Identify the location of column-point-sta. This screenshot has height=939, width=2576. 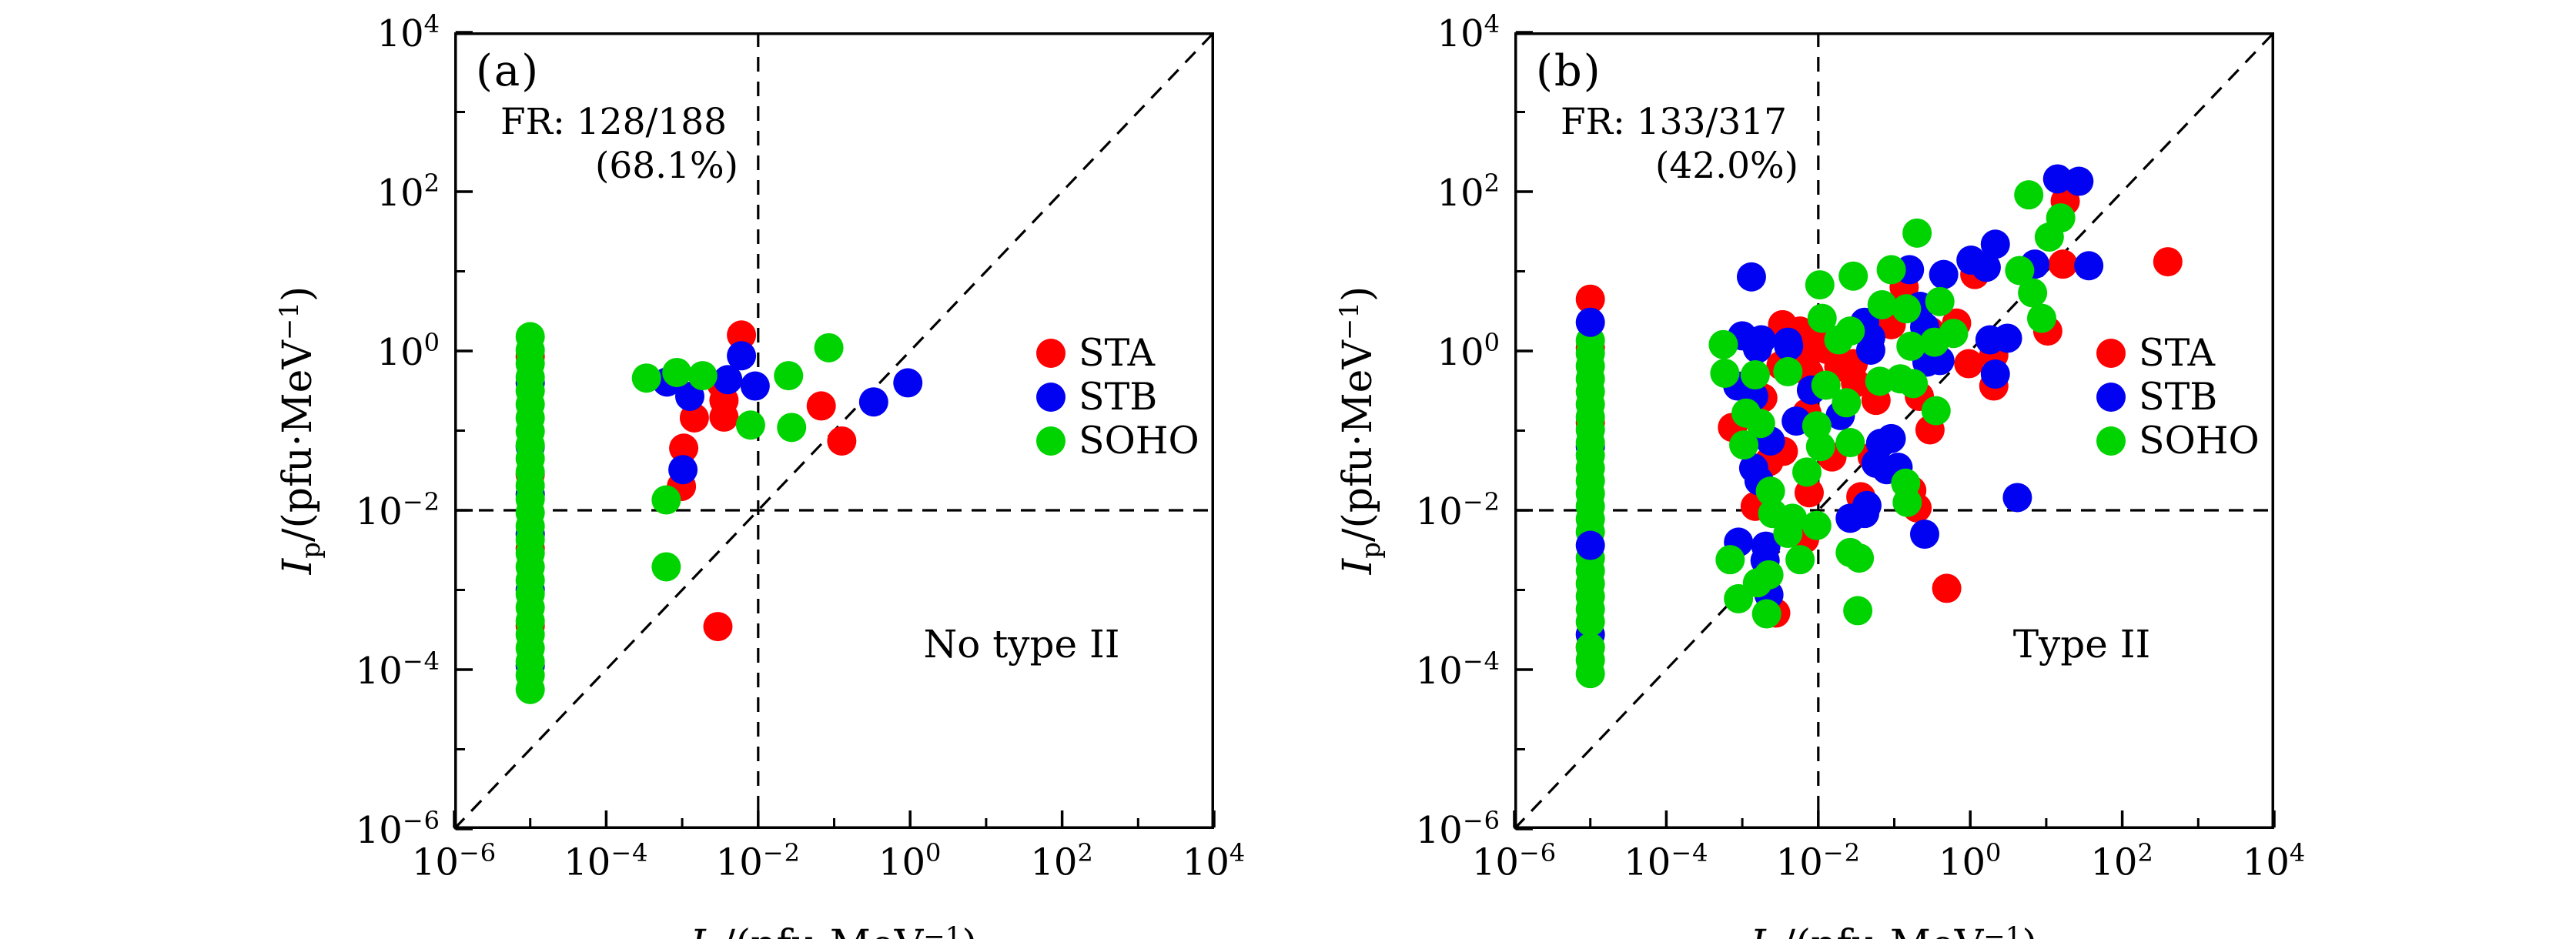
(1590, 299).